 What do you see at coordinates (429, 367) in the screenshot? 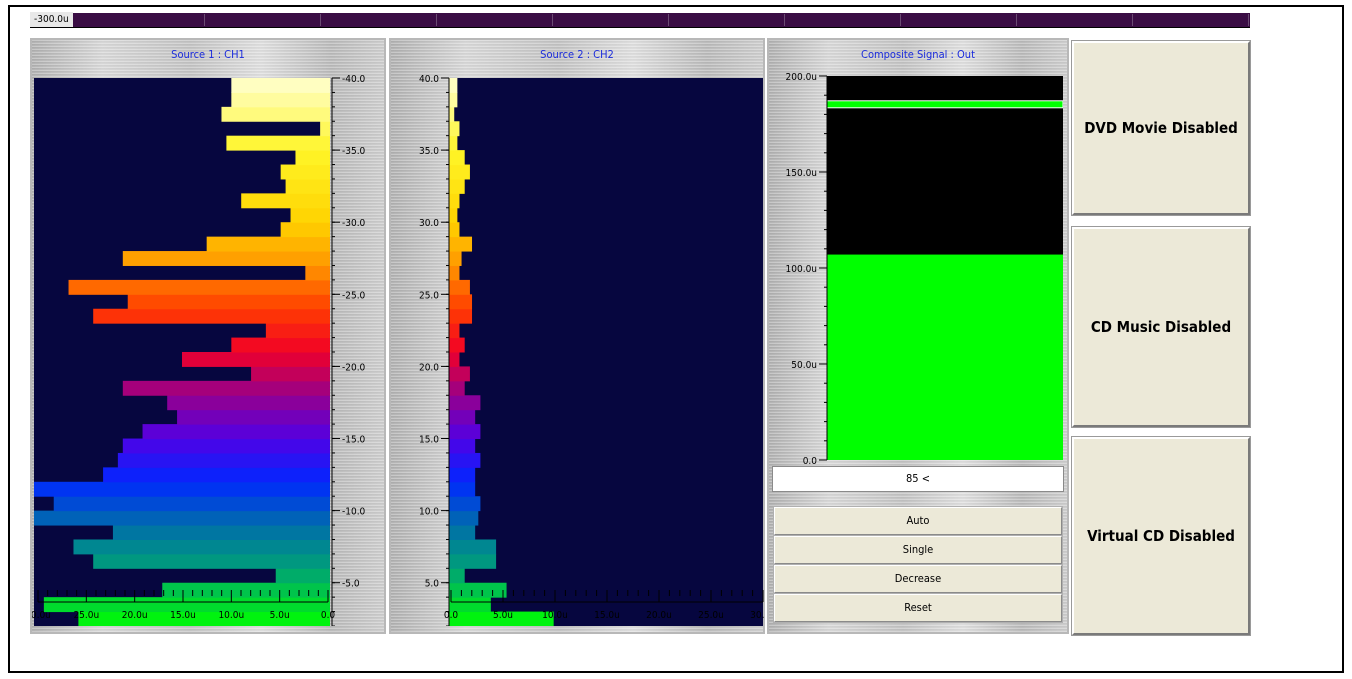
I see `source2-y-tick-label: 20.0` at bounding box center [429, 367].